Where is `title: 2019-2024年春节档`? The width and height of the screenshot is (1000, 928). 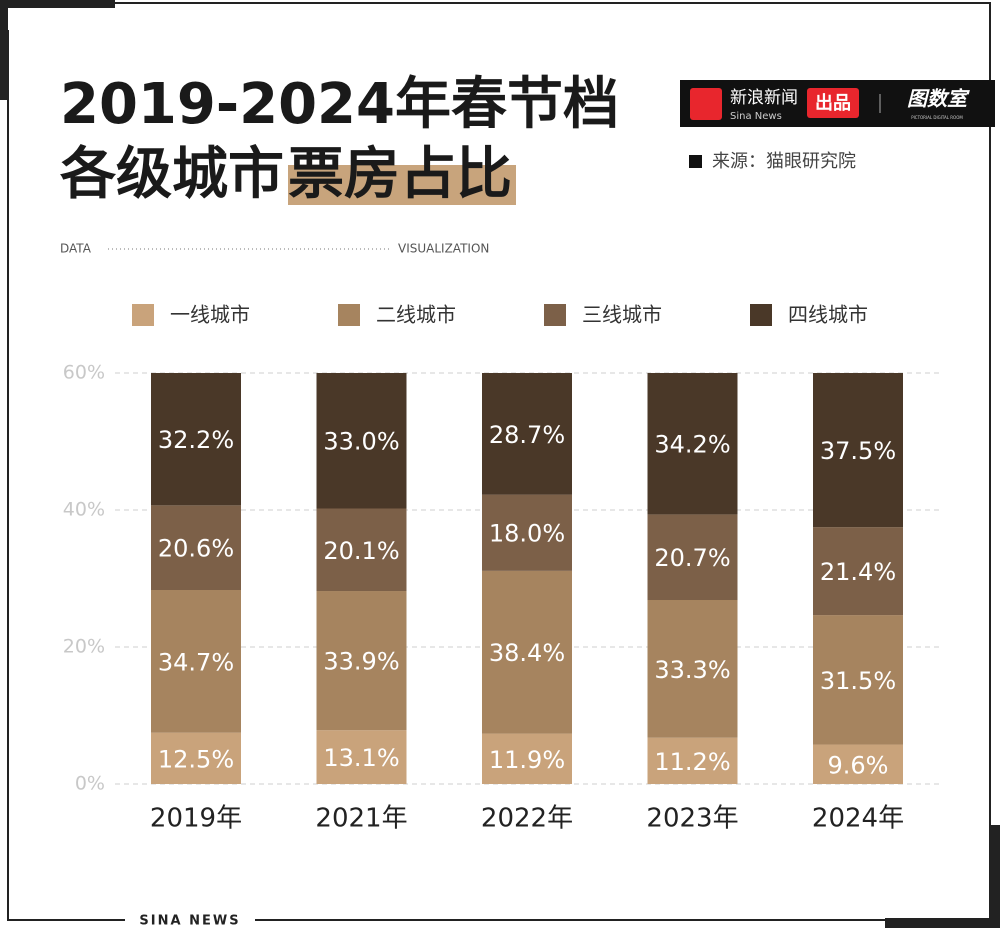 title: 2019-2024年春节档 is located at coordinates (339, 104).